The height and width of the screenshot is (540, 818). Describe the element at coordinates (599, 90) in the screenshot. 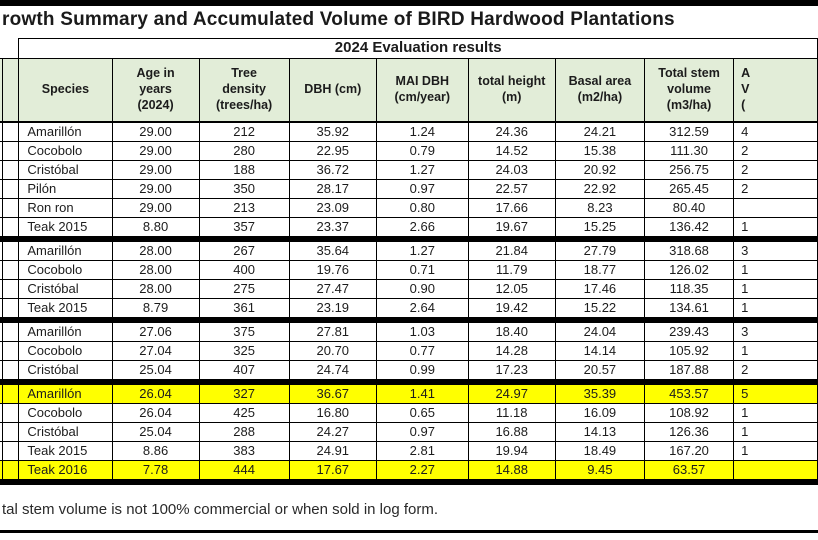

I see `header-cell-basal-area: Basal area (m2/ha)` at that location.